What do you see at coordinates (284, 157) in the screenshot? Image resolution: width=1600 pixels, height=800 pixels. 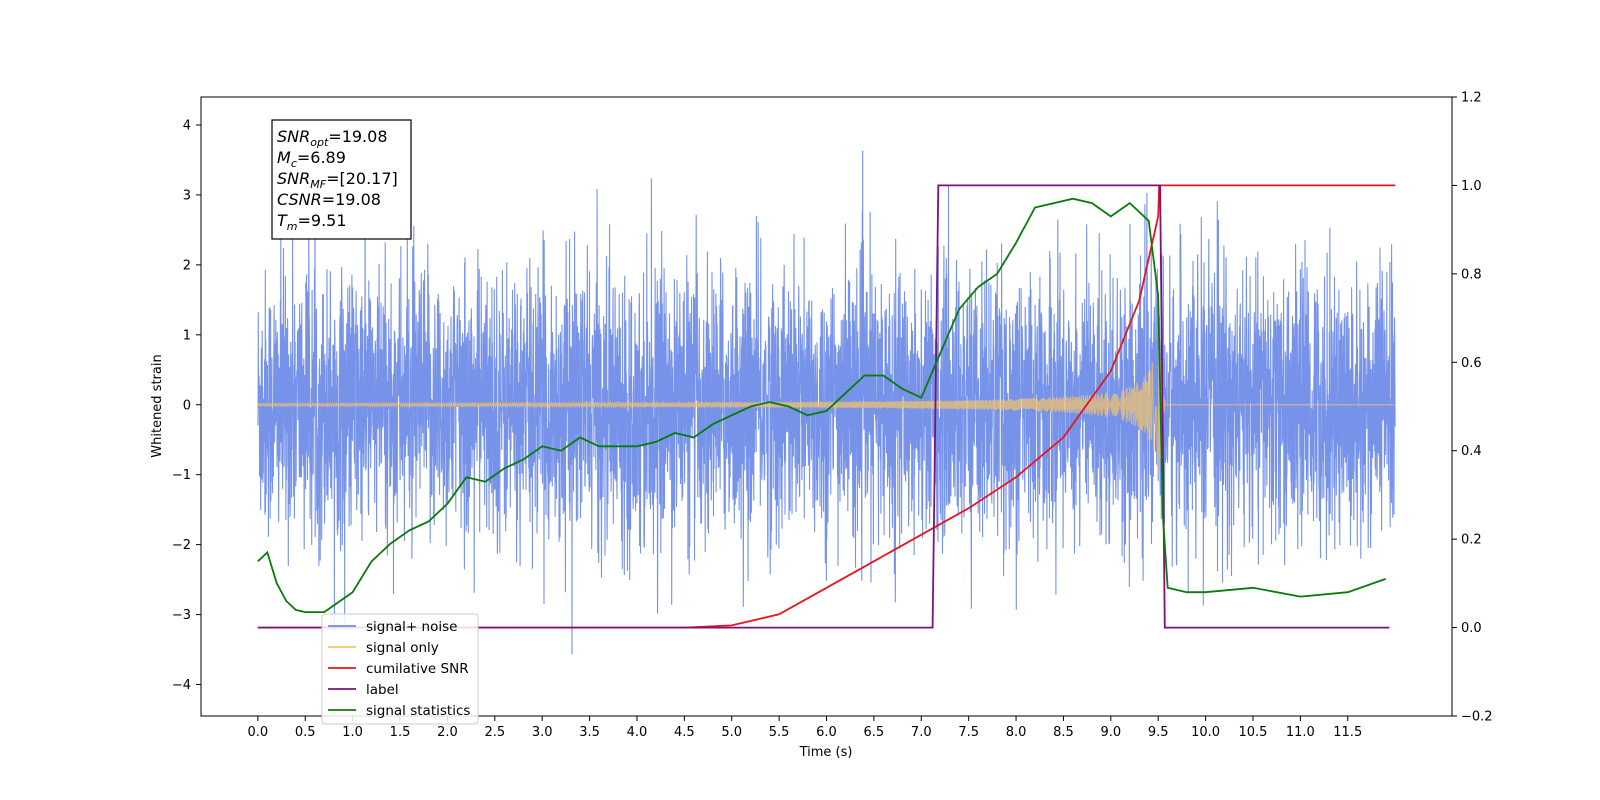 I see `info-symbol: M` at bounding box center [284, 157].